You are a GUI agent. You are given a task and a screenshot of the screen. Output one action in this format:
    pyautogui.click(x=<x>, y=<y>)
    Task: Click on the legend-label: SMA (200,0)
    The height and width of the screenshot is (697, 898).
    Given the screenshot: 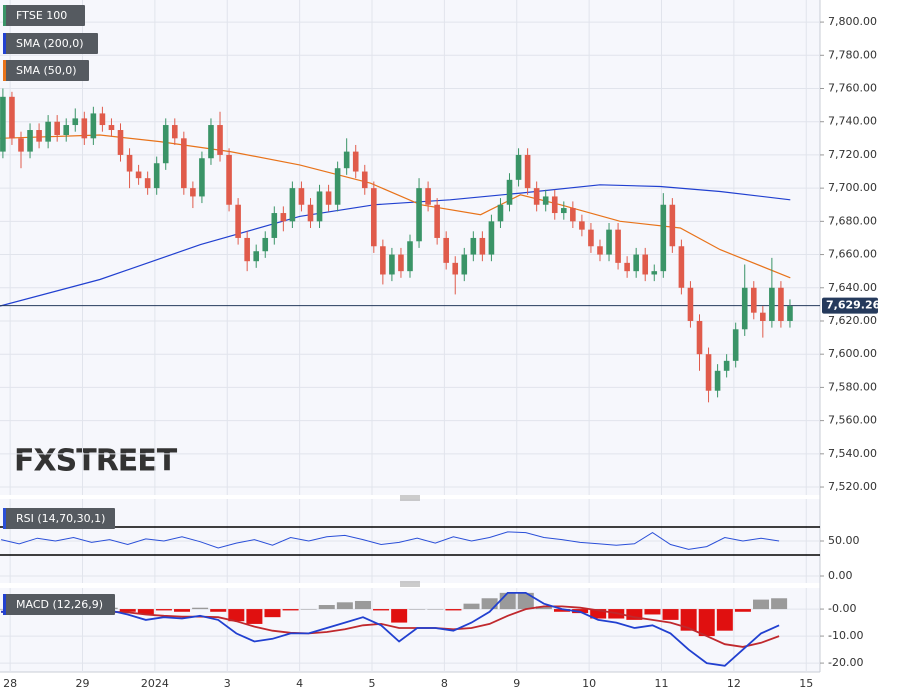 What is the action you would take?
    pyautogui.click(x=50, y=43)
    